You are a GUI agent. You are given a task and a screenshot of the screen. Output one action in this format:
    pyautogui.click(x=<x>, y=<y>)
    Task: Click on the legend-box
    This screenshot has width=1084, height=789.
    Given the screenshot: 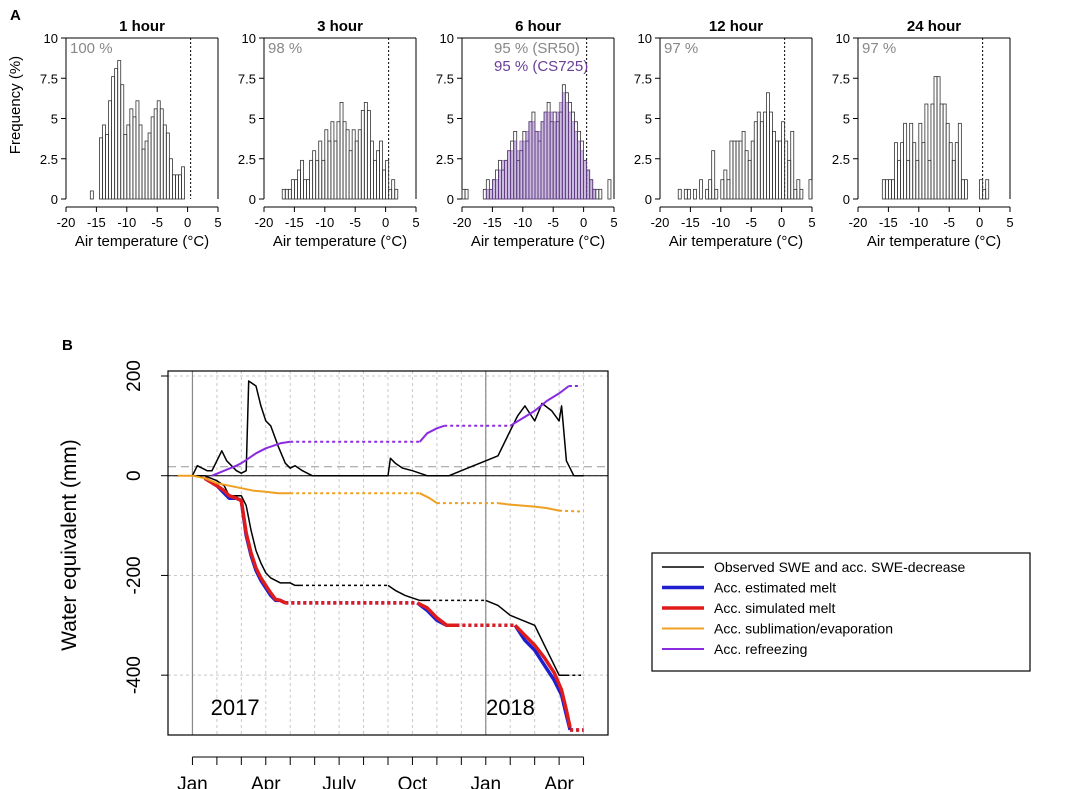 What is the action you would take?
    pyautogui.click(x=841, y=612)
    